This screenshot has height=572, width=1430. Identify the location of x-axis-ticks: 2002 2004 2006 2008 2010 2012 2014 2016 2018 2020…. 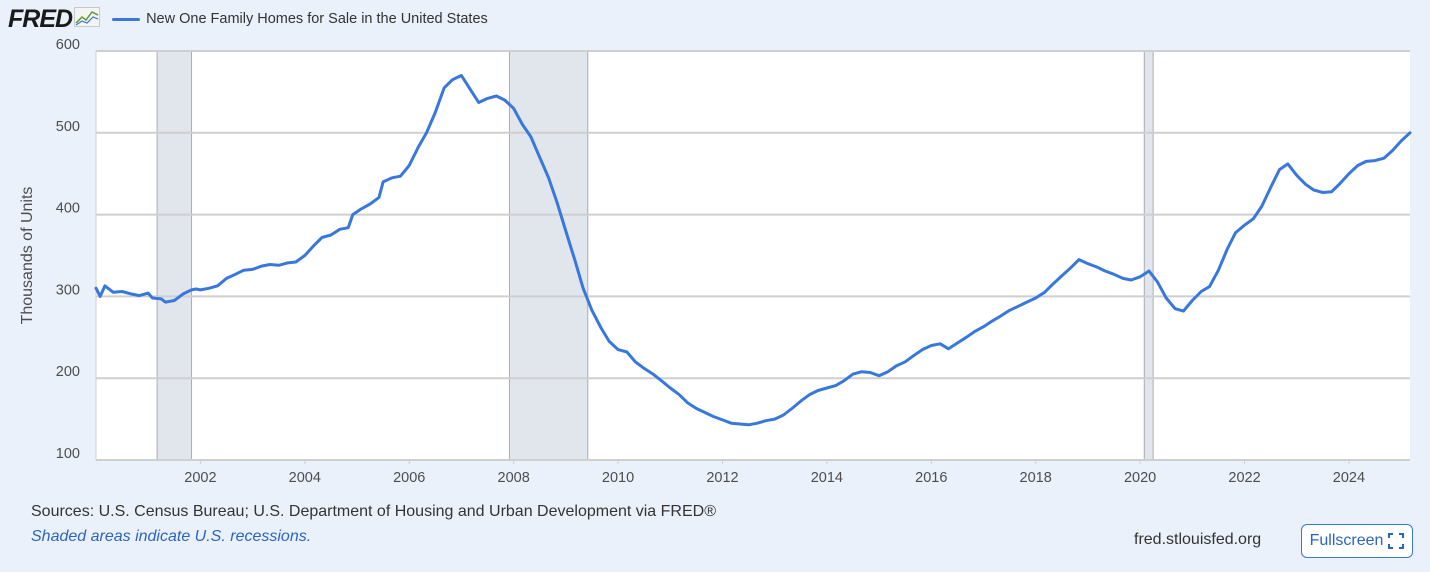
(774, 473).